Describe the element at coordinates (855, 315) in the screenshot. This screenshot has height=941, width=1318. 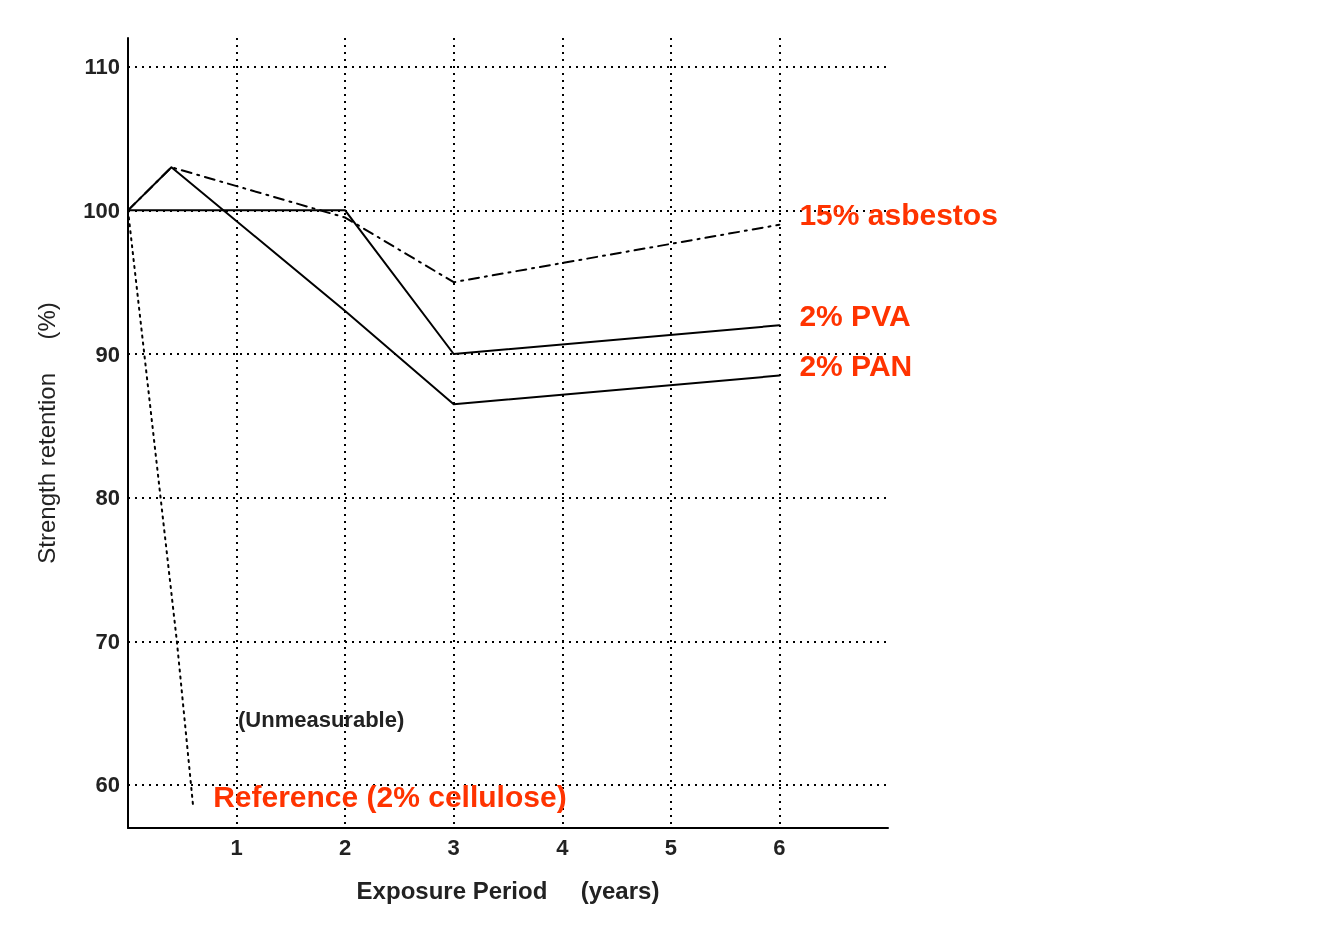
I see `series-label: 2% PVA` at that location.